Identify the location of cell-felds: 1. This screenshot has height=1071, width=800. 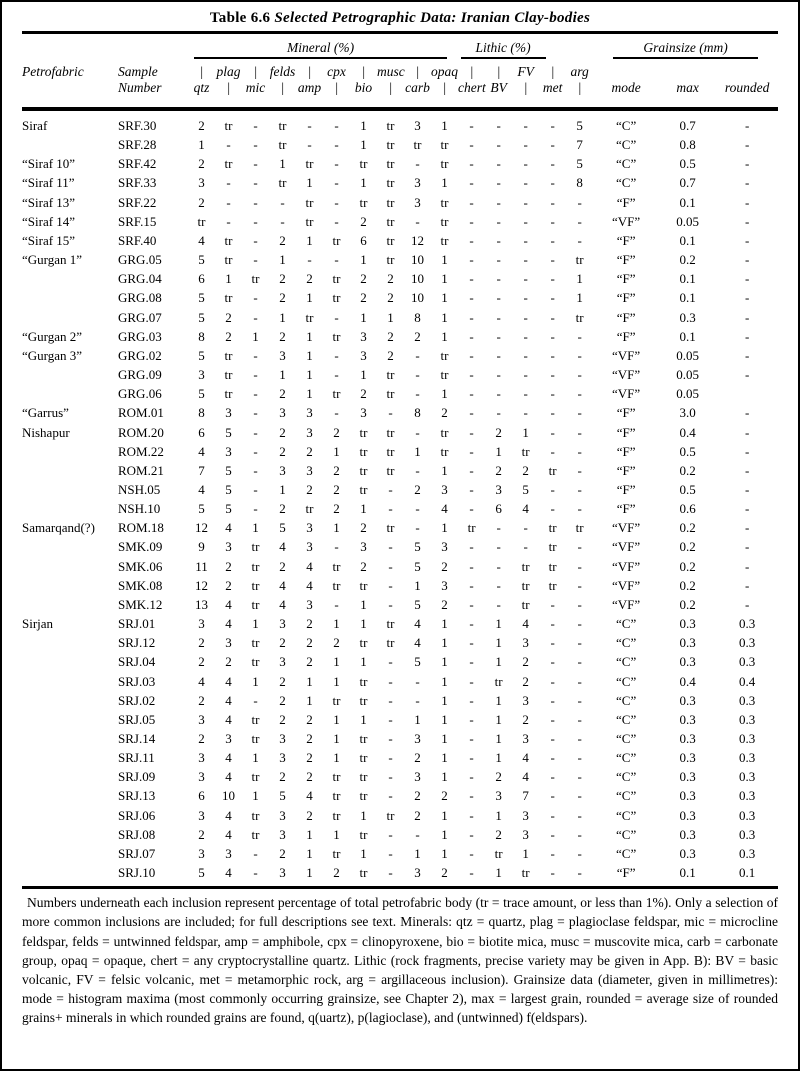
(282, 317).